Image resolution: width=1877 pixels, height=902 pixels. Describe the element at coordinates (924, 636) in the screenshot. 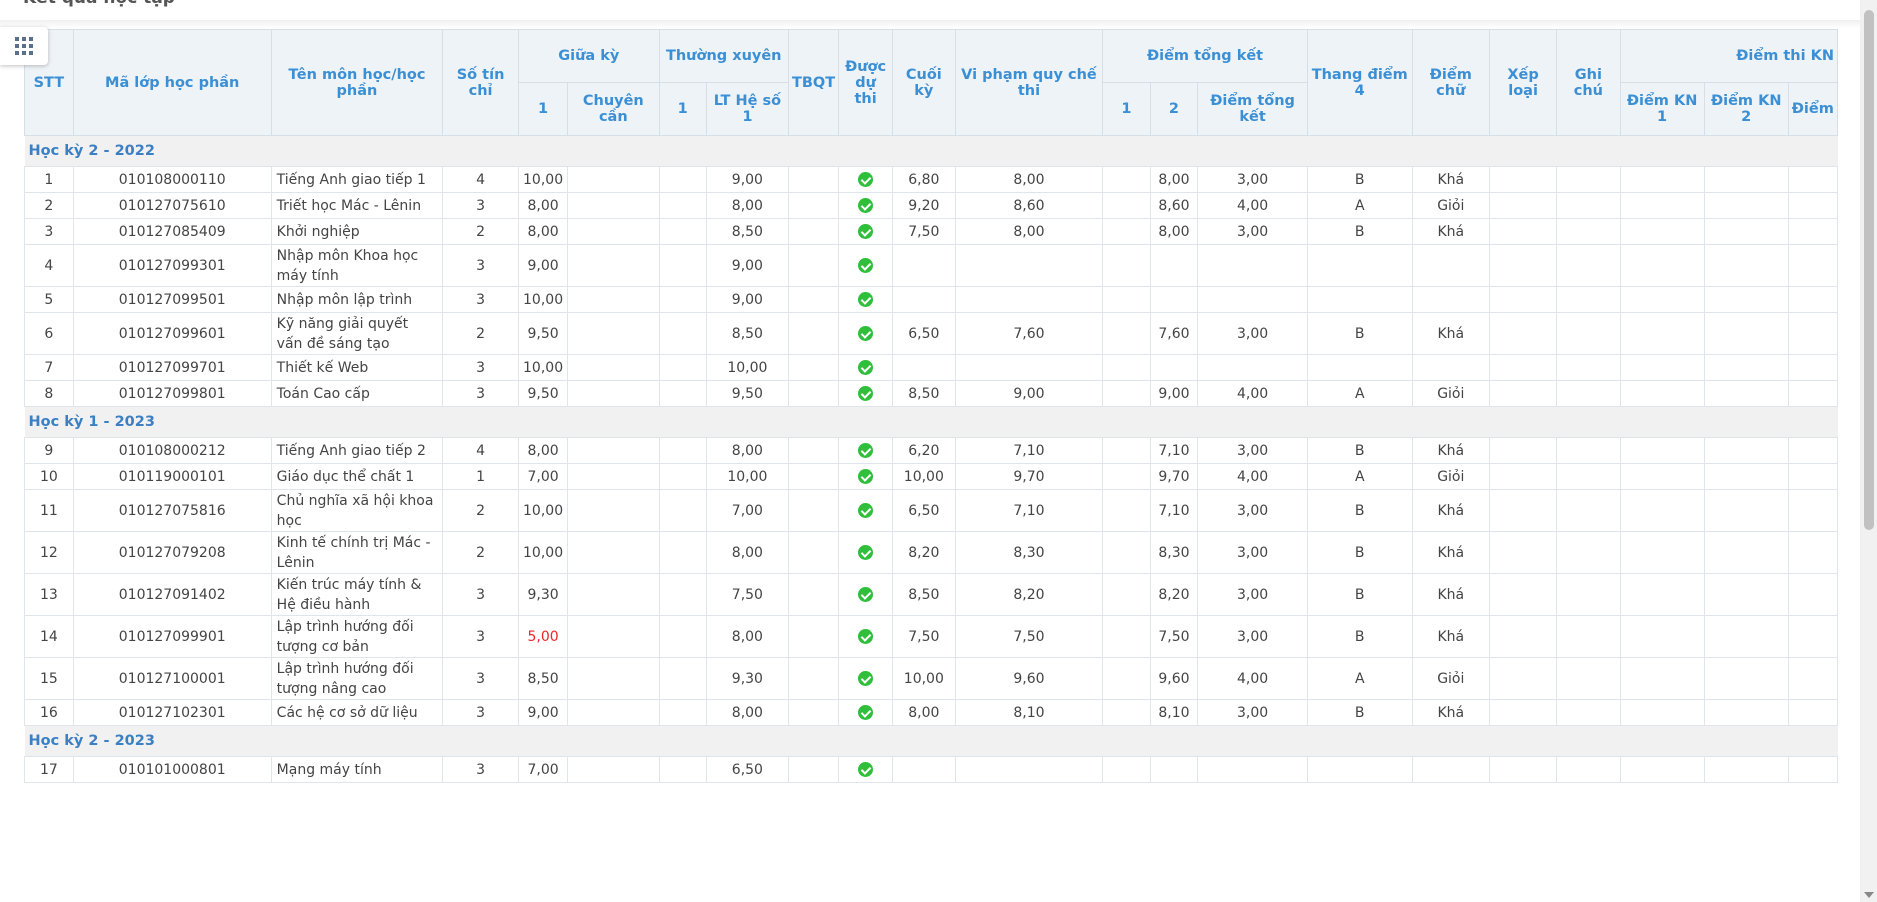

I see `cell-cuoi-ky: 7,50` at that location.